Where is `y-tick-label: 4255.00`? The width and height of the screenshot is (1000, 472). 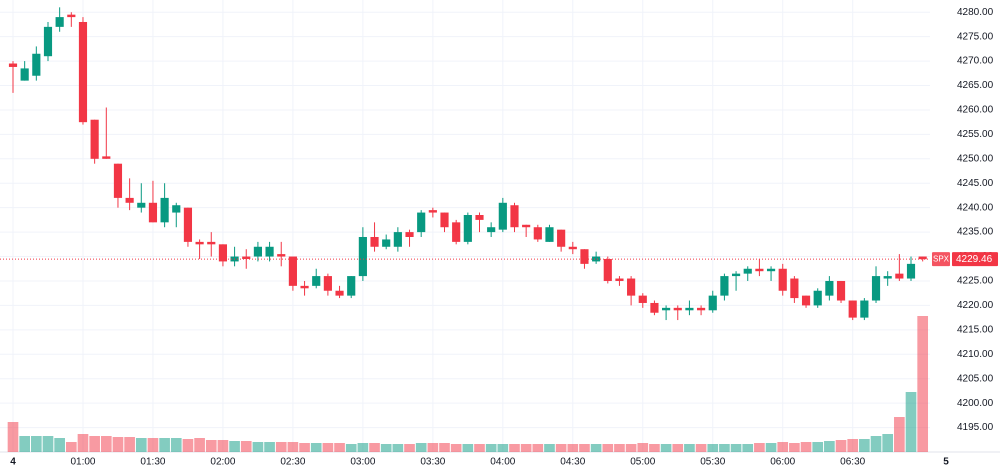 y-tick-label: 4255.00 is located at coordinates (975, 134).